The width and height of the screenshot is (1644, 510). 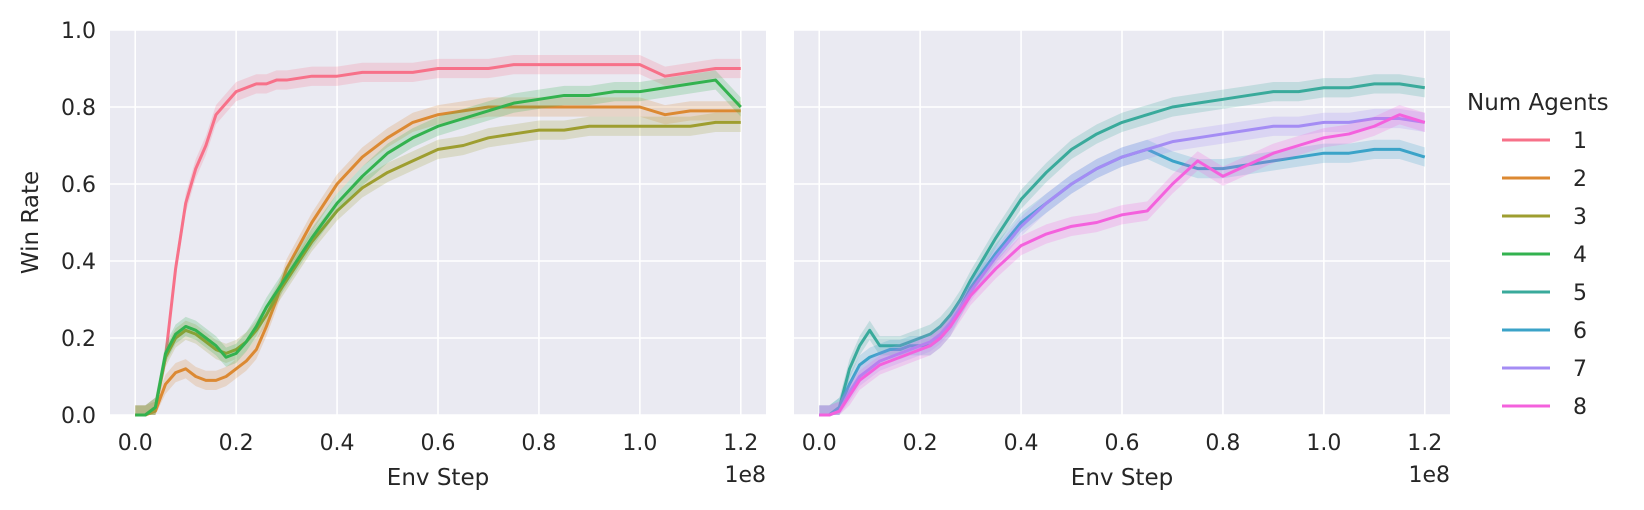 I want to click on left-y-tick-label: 0.2, so click(x=78, y=339).